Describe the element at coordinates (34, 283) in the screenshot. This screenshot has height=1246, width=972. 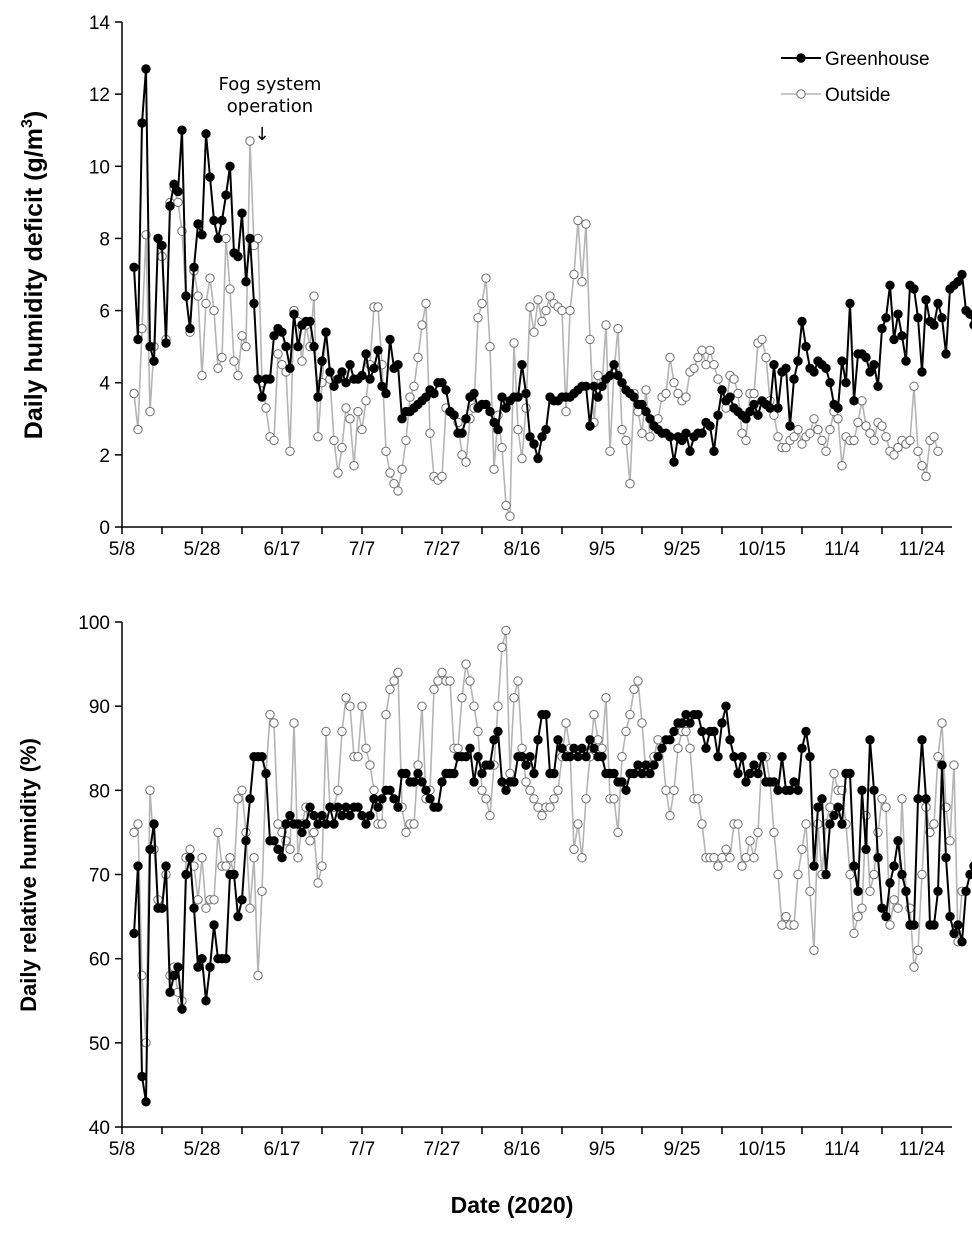
I see `y-axis-label-text: Daily humidity deficit (g/m` at that location.